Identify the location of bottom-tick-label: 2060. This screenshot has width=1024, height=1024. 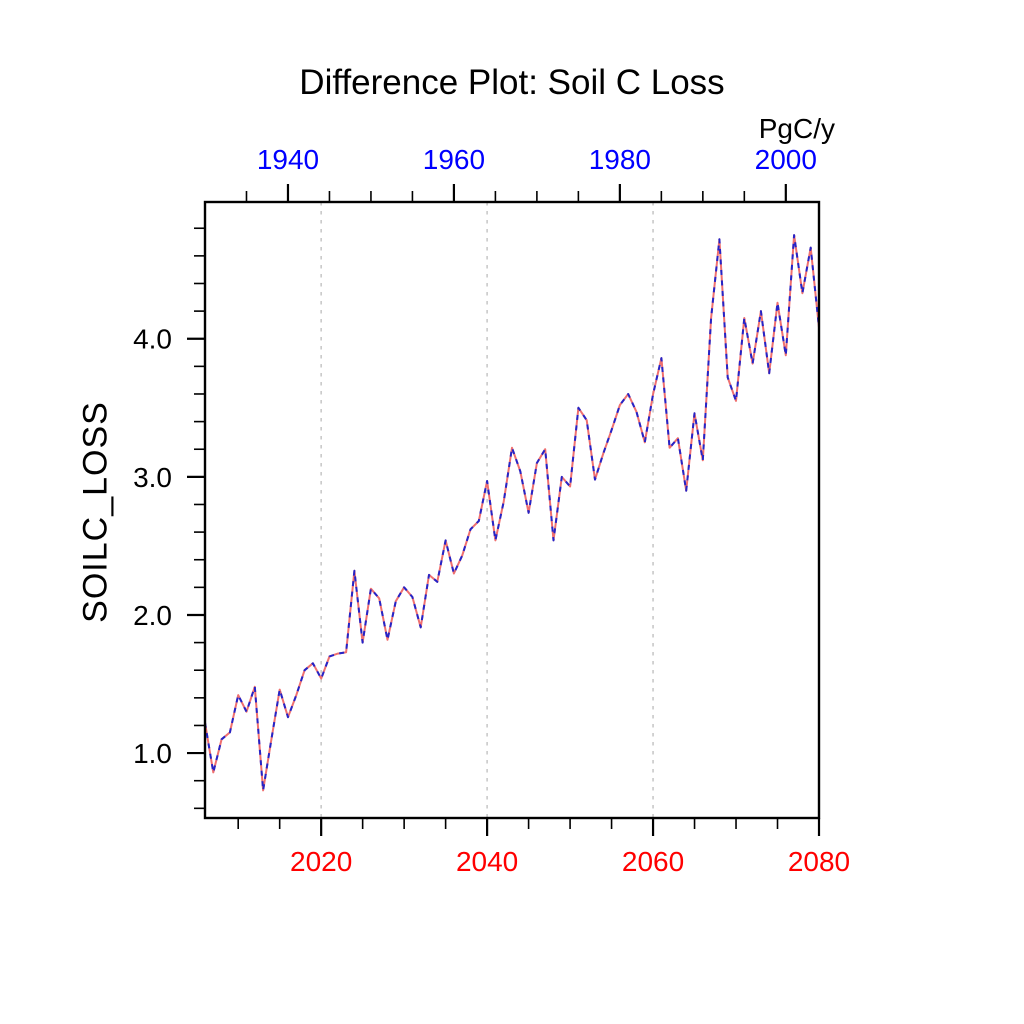
(653, 861).